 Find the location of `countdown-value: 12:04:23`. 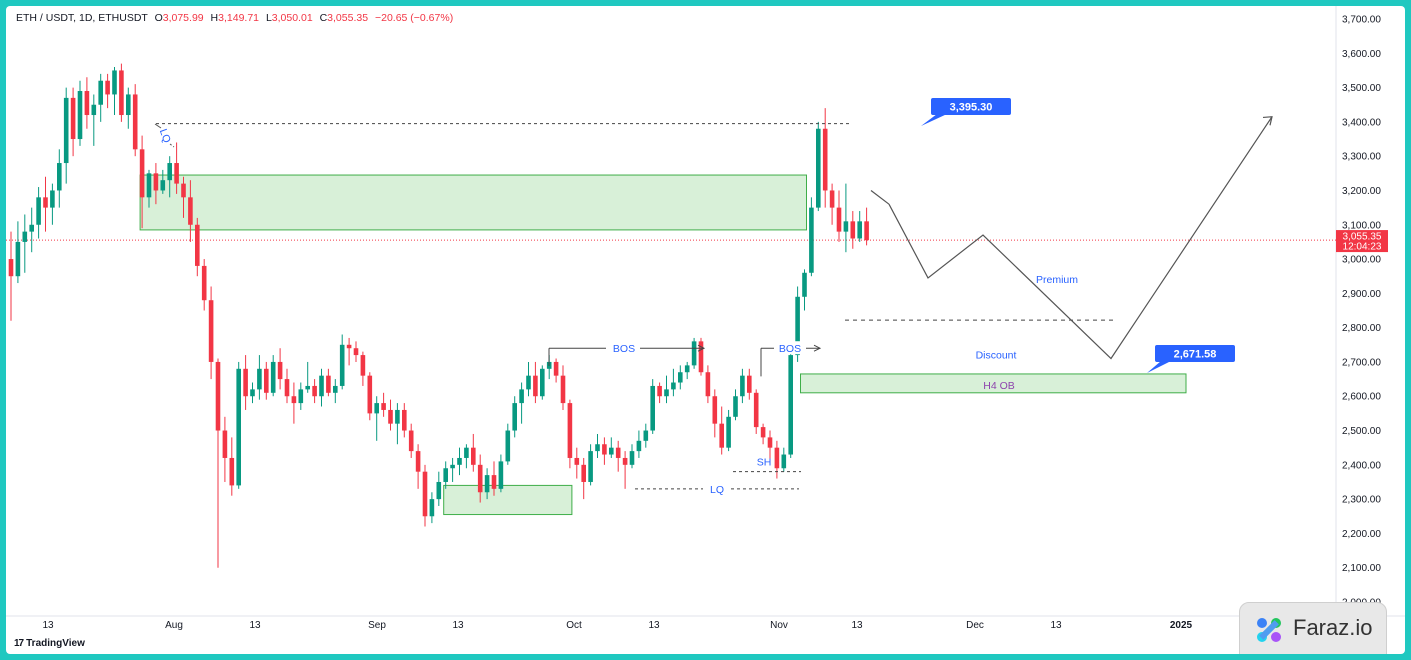

countdown-value: 12:04:23 is located at coordinates (1362, 247).